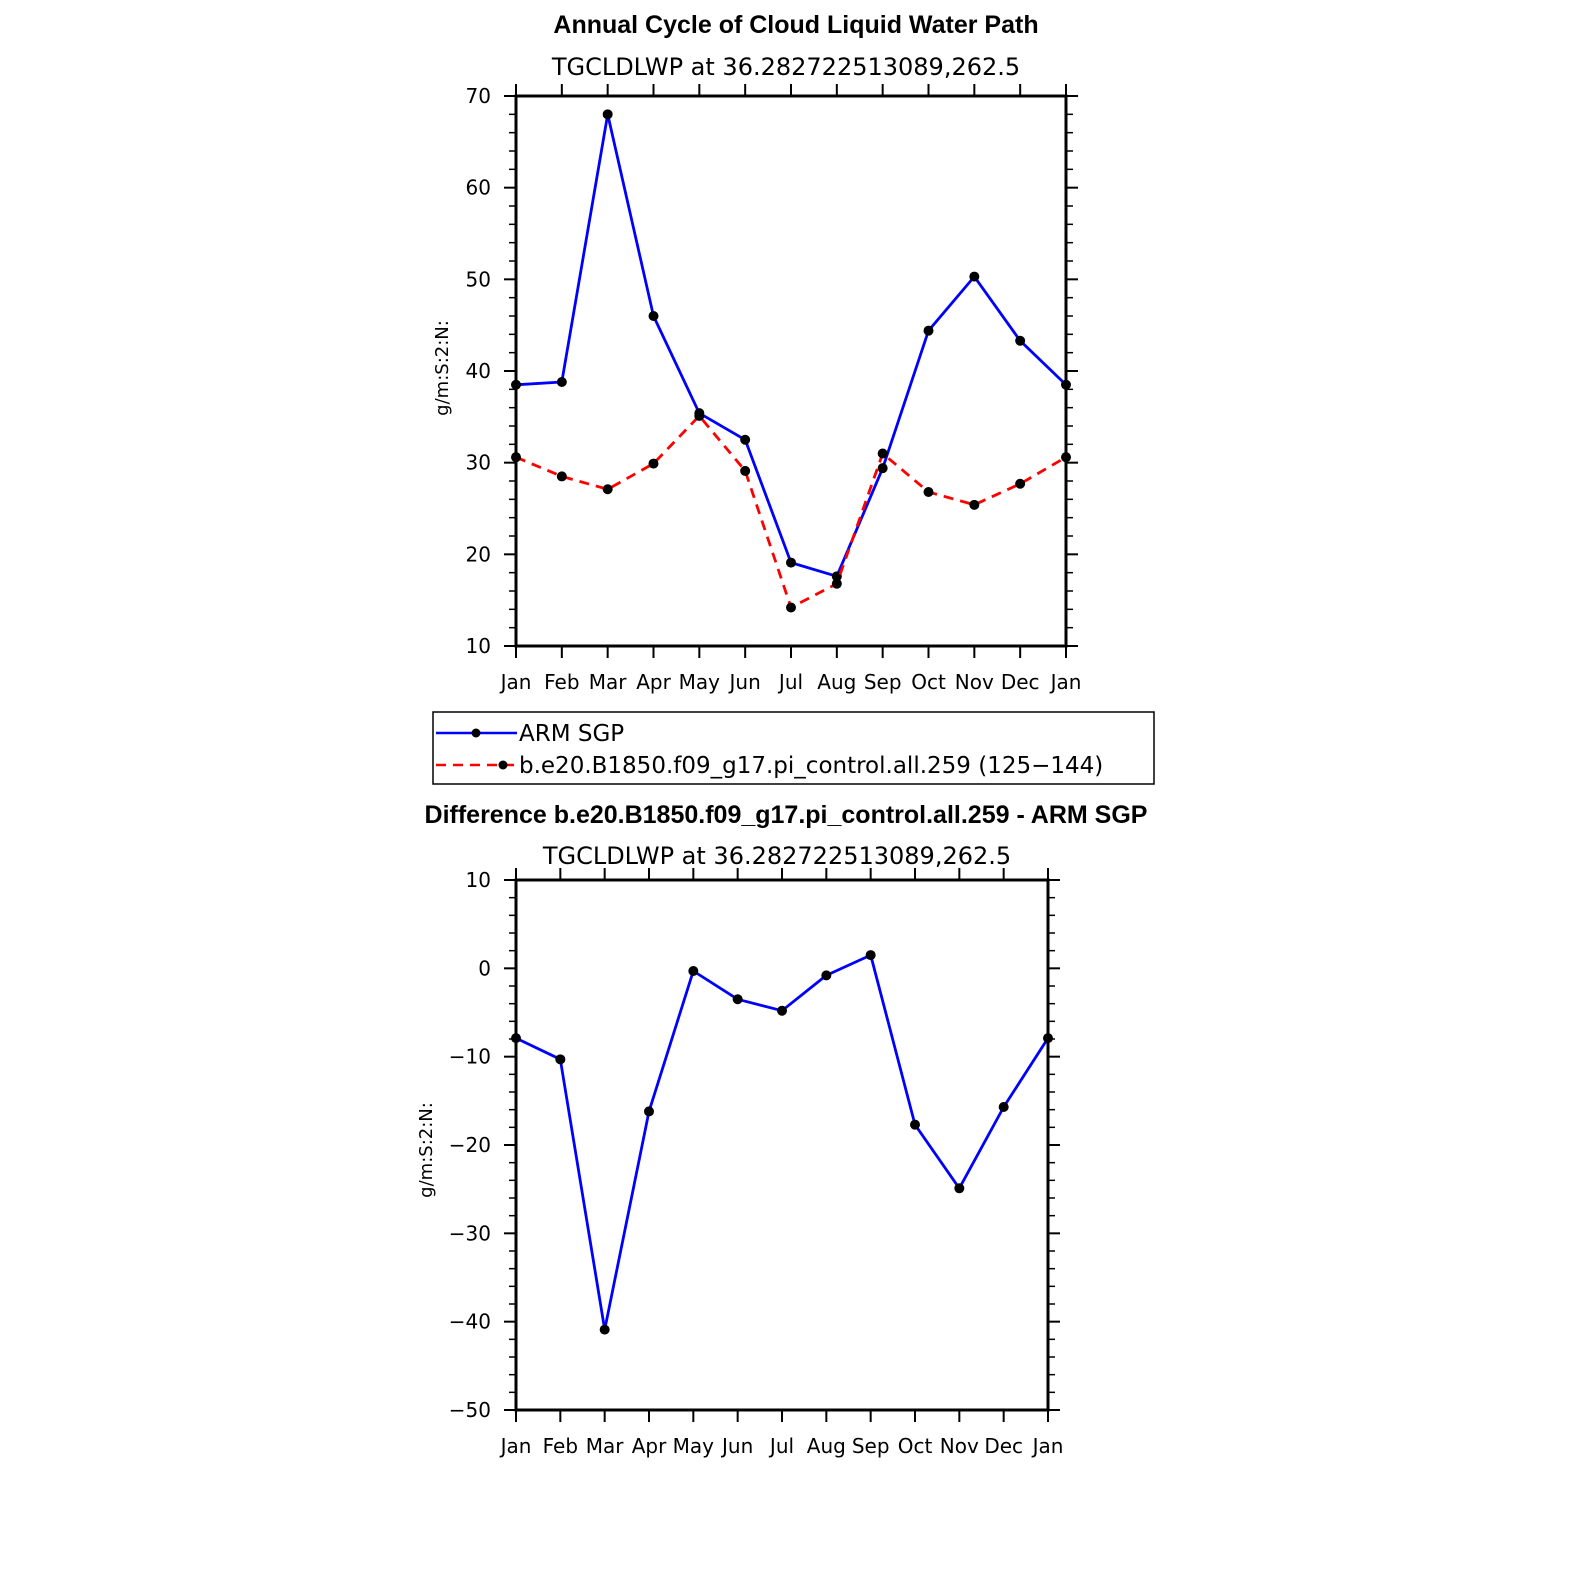 This screenshot has width=1574, height=1574. I want to click on legend-marker-model, so click(503, 765).